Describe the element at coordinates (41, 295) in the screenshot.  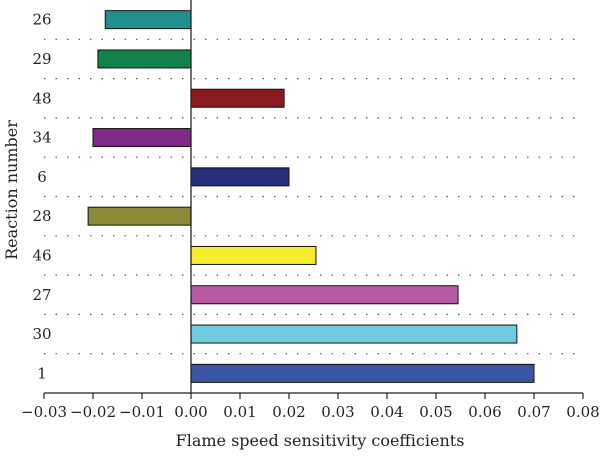
I see `y-tick-label: 27` at that location.